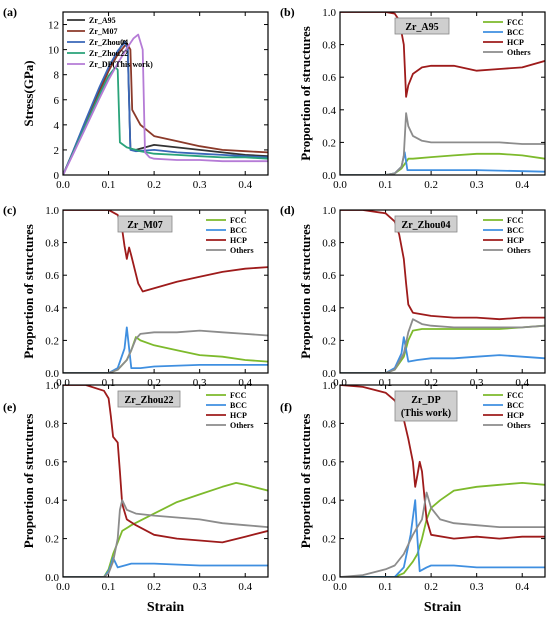 This screenshot has width=550, height=617. Describe the element at coordinates (108, 53) in the screenshot. I see `legend-label: Zr_Zhou22` at that location.